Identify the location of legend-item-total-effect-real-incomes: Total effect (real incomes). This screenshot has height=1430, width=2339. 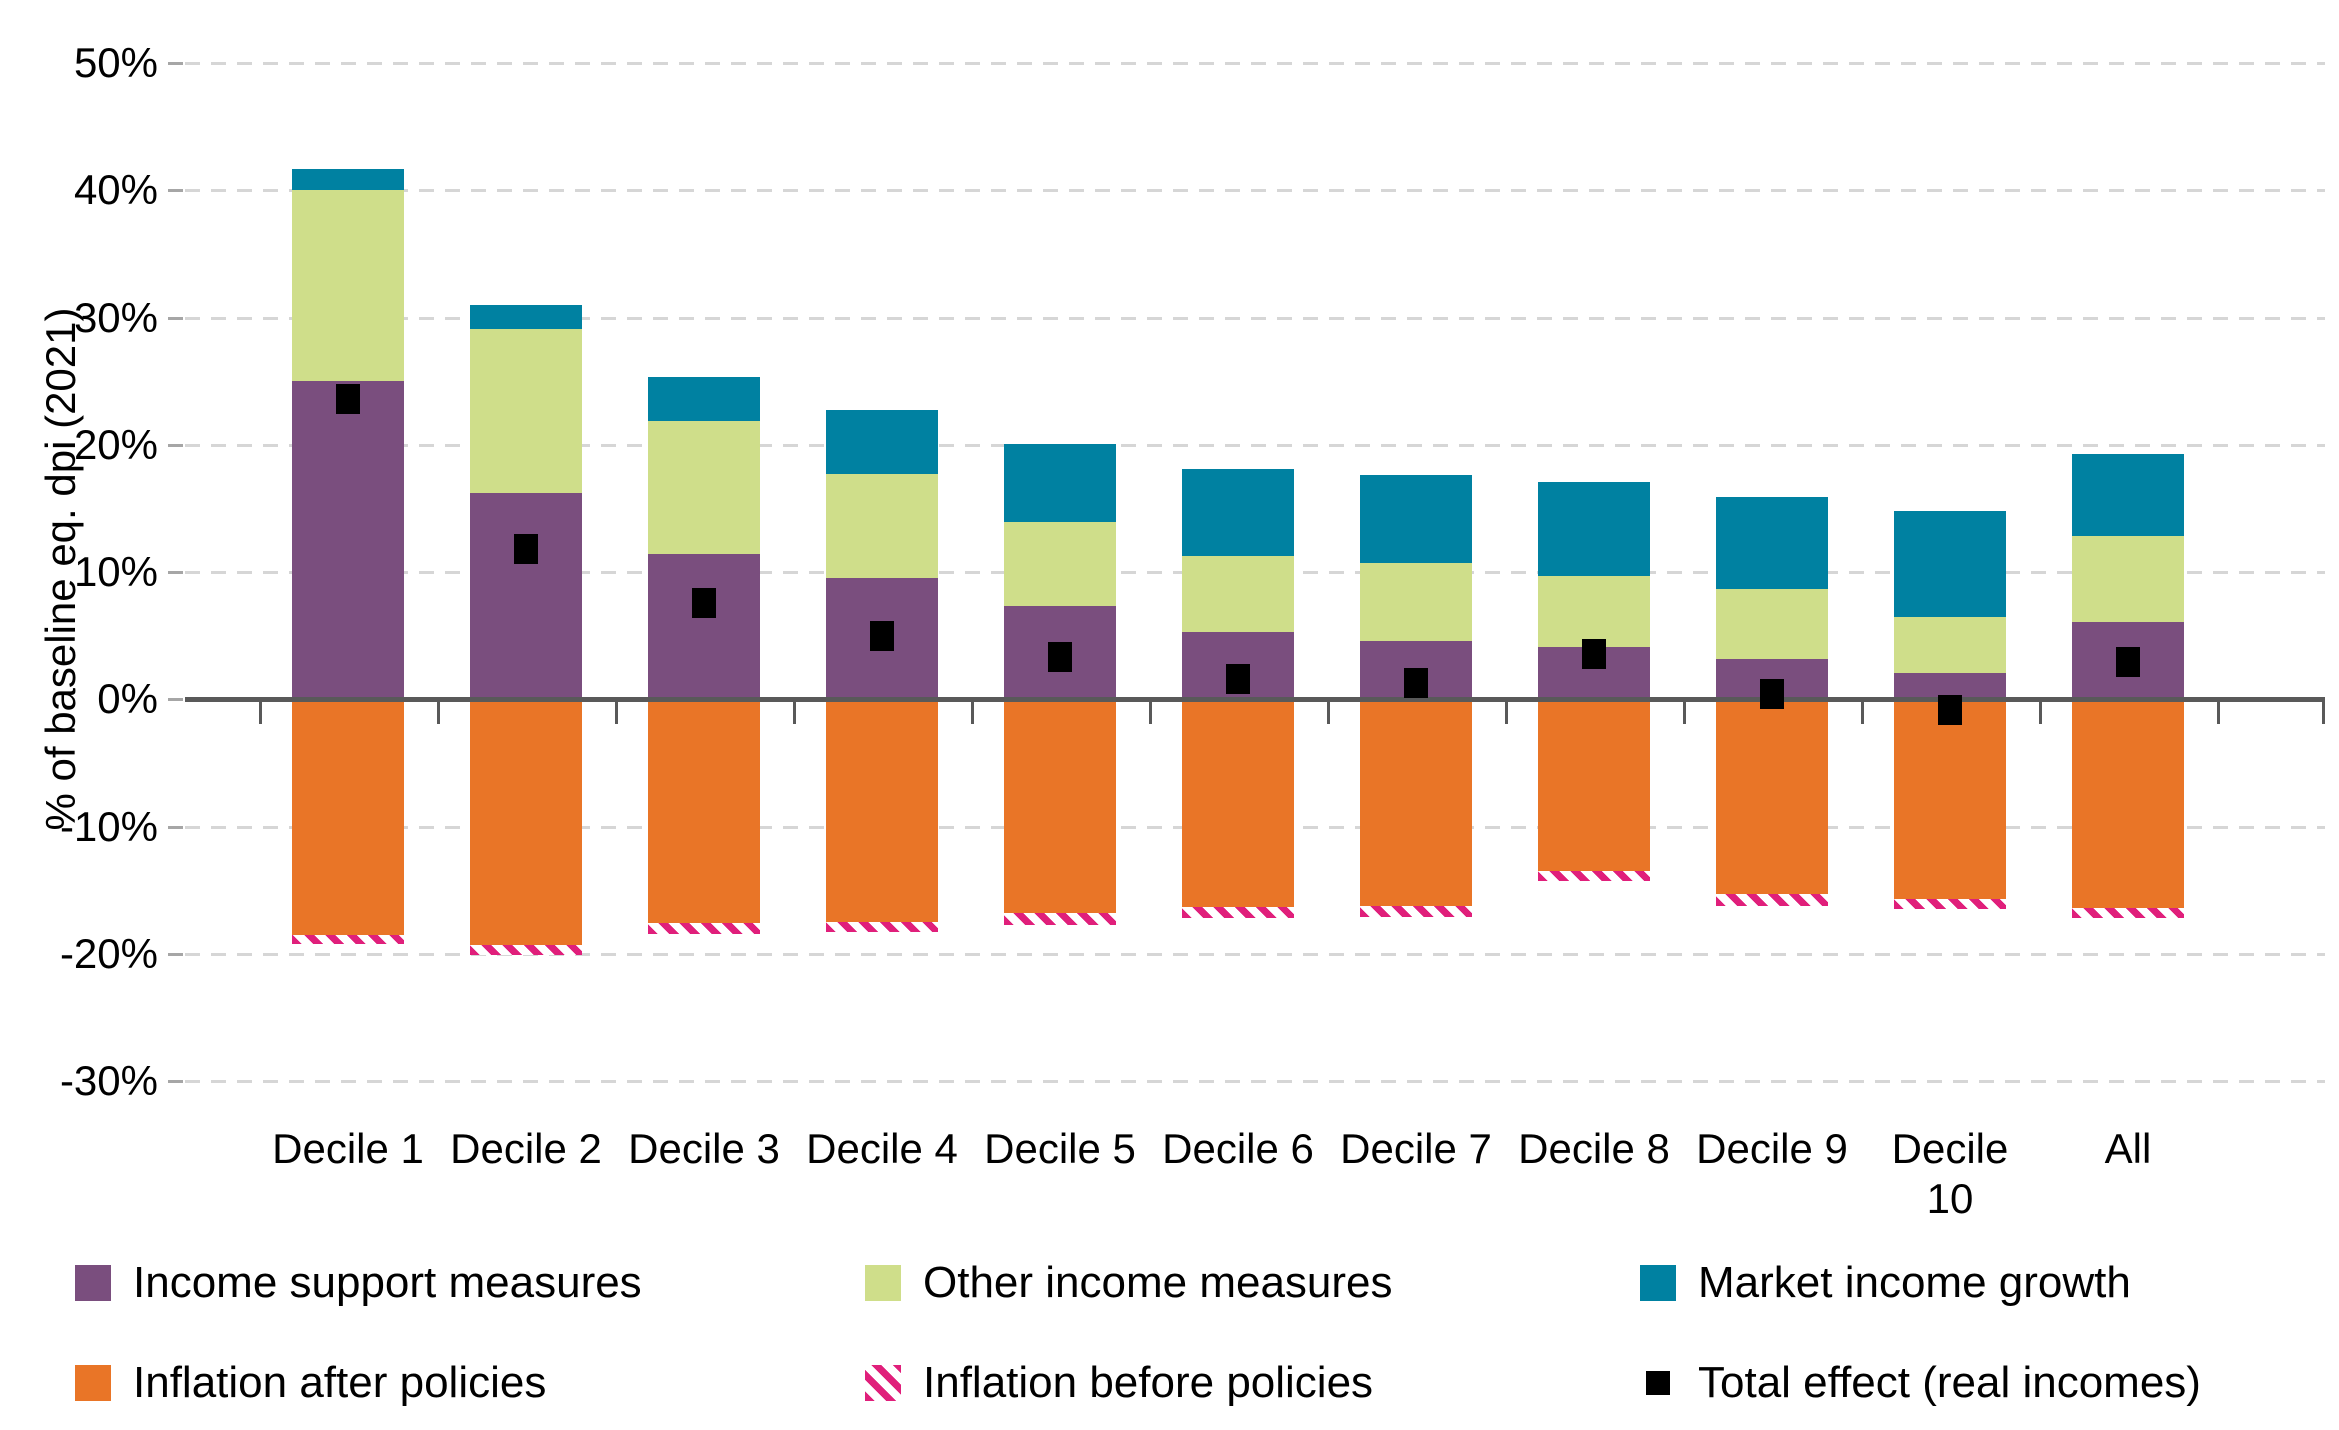
(1920, 1383).